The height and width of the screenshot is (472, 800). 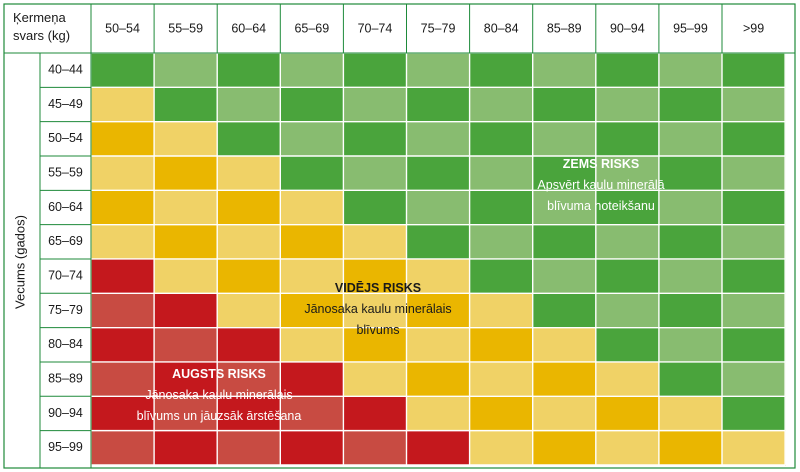 I want to click on row-label: 90–94, so click(x=65, y=413).